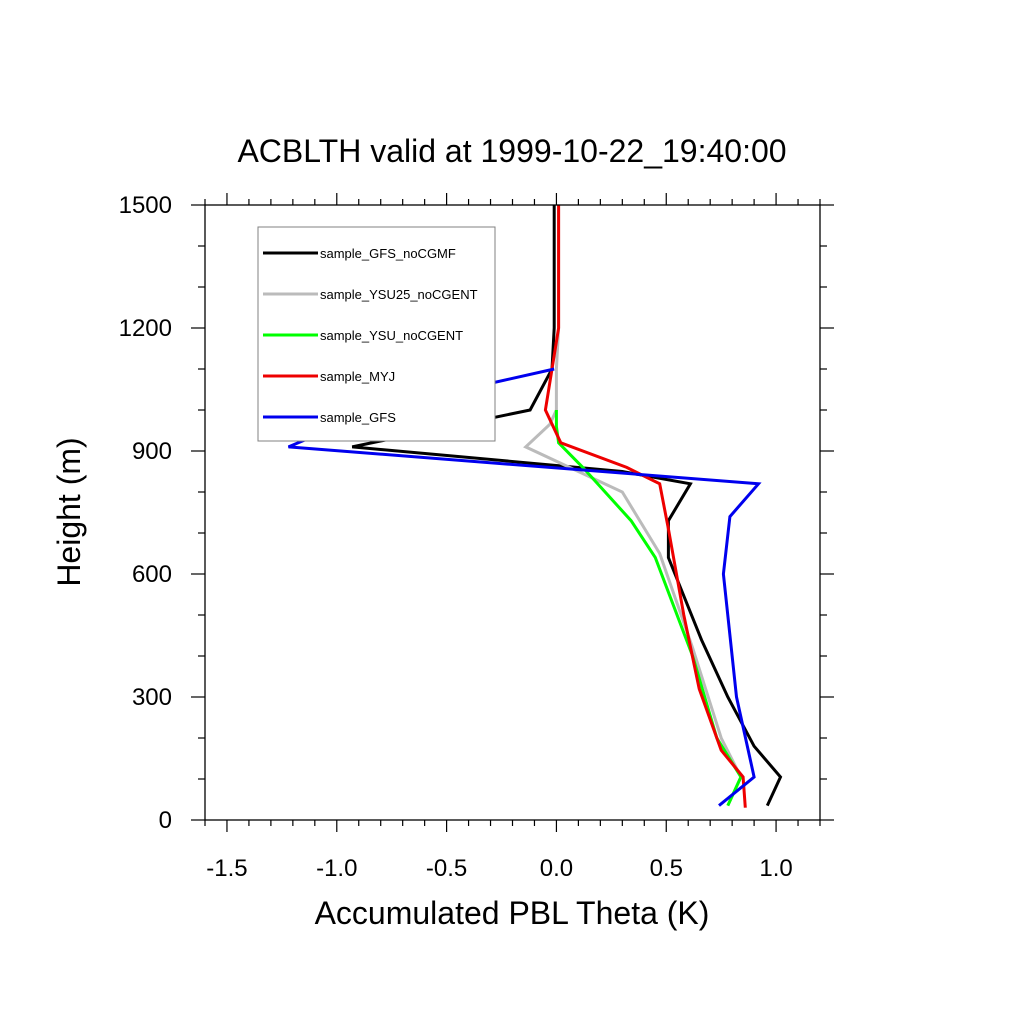 The image size is (1024, 1029). What do you see at coordinates (226, 868) in the screenshot?
I see `x-tick-label: -1.5` at bounding box center [226, 868].